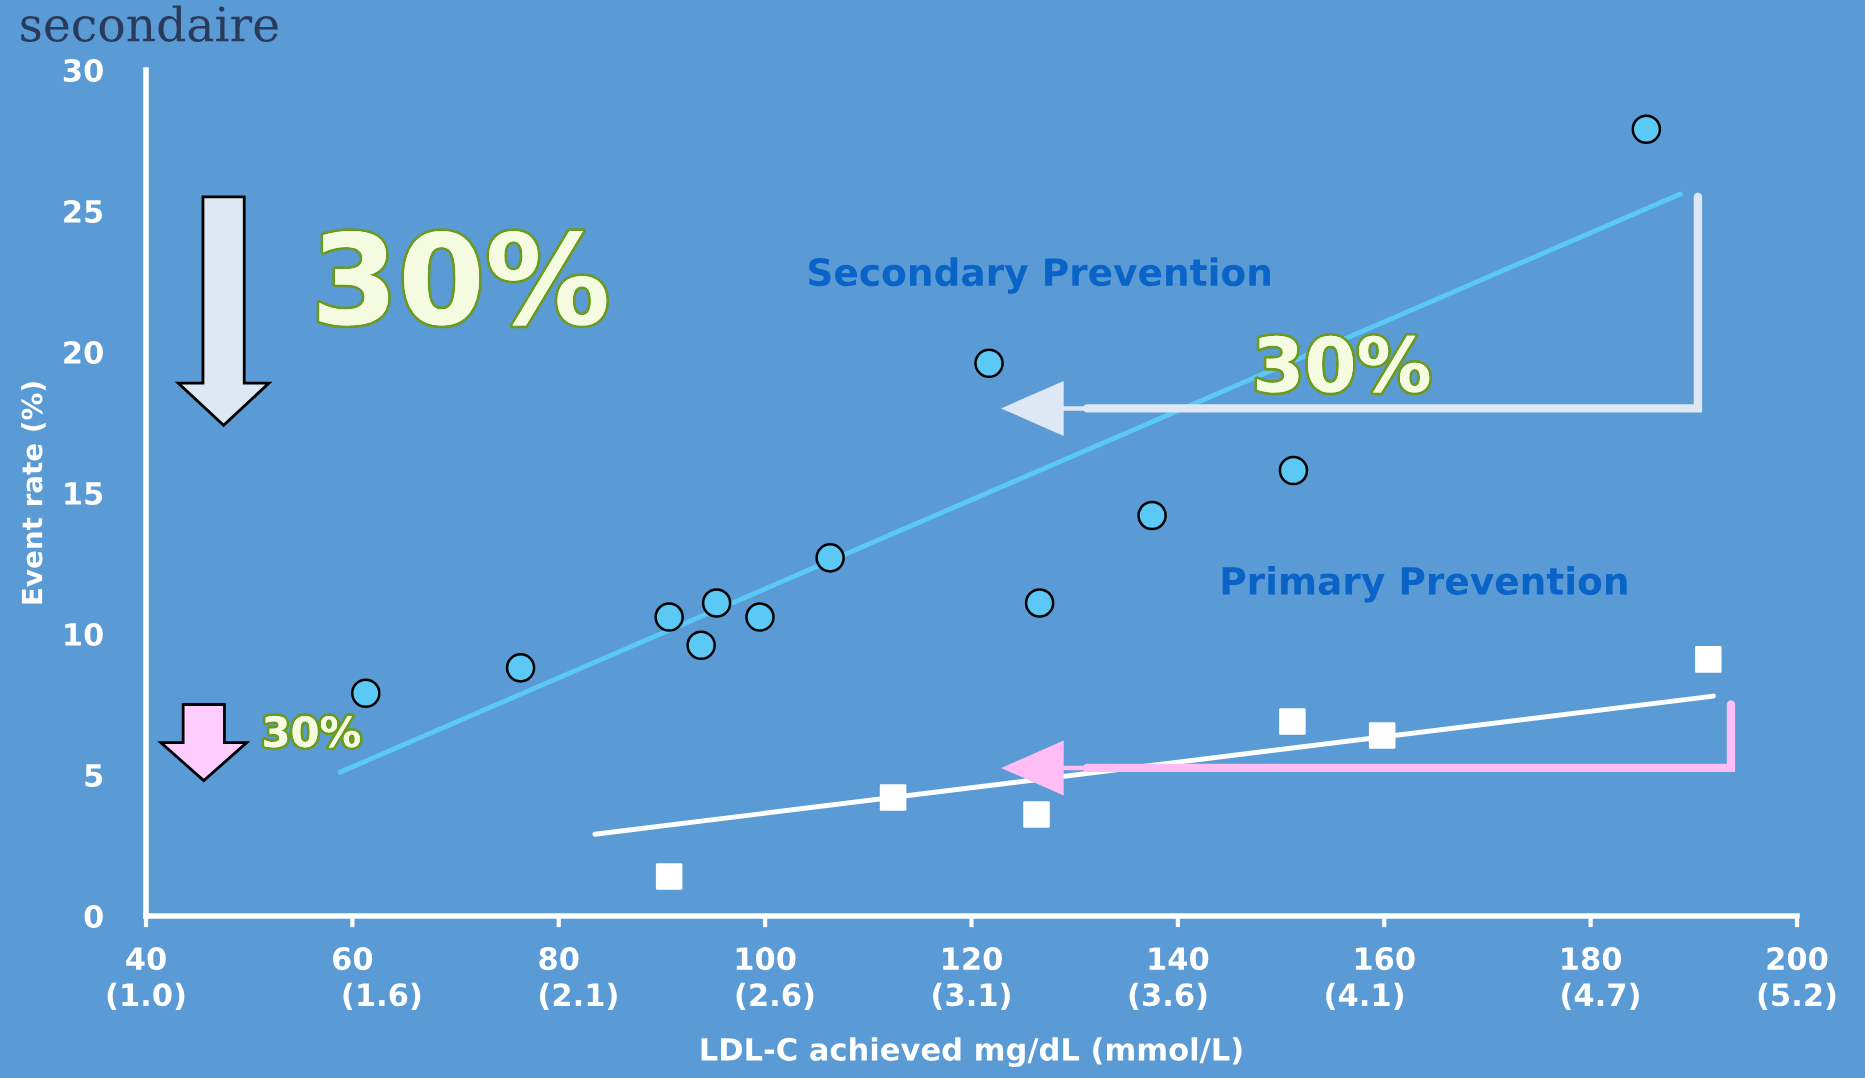  What do you see at coordinates (382, 996) in the screenshot?
I see `x2-tick-label: (1.6)` at bounding box center [382, 996].